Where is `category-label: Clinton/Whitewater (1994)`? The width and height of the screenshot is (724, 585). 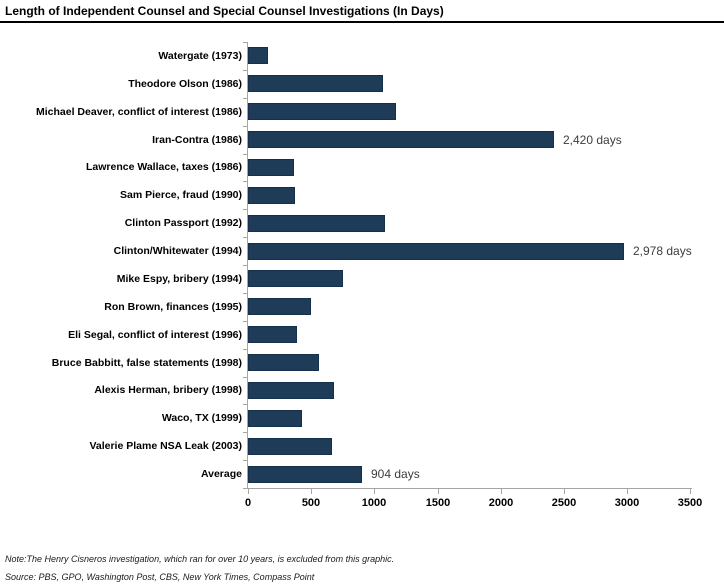
category-label: Clinton/Whitewater (1994) is located at coordinates (177, 251).